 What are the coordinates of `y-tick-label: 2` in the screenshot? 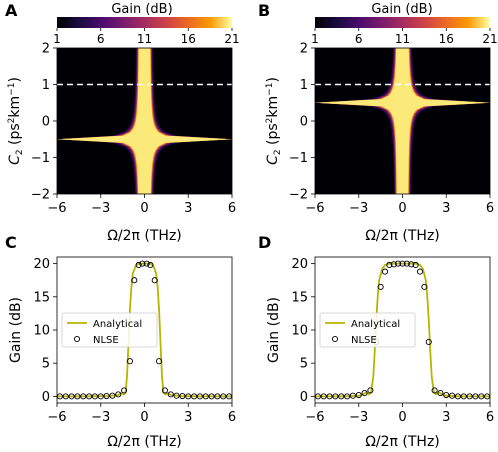 It's located at (304, 49).